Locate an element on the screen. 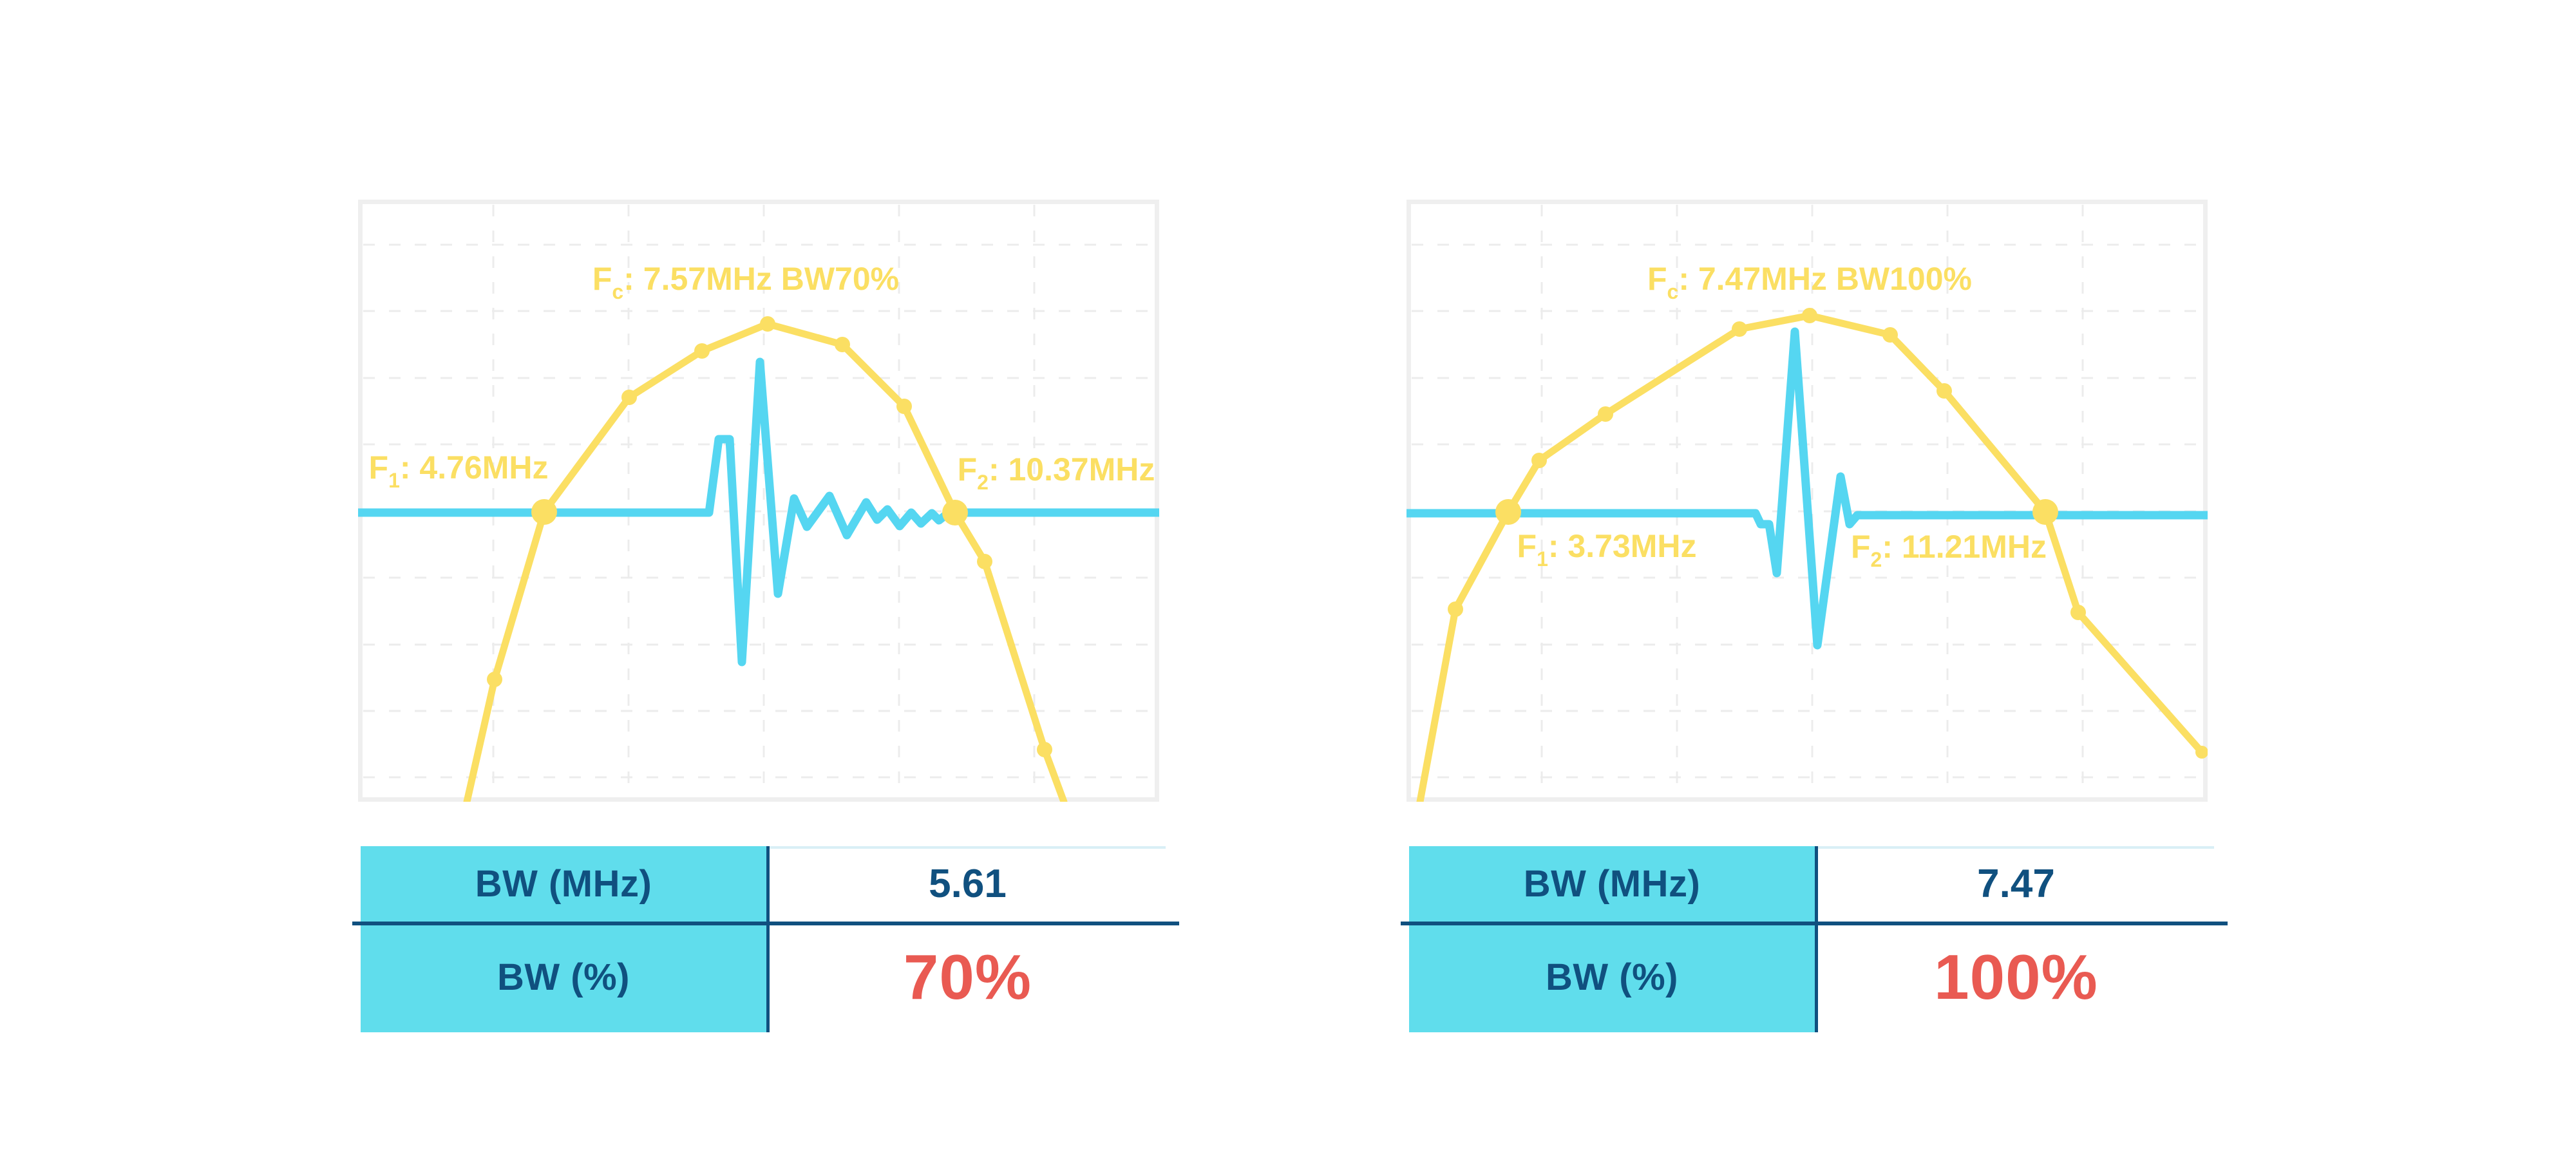 The image size is (2576, 1154). bw-pct-value: 70% is located at coordinates (968, 977).